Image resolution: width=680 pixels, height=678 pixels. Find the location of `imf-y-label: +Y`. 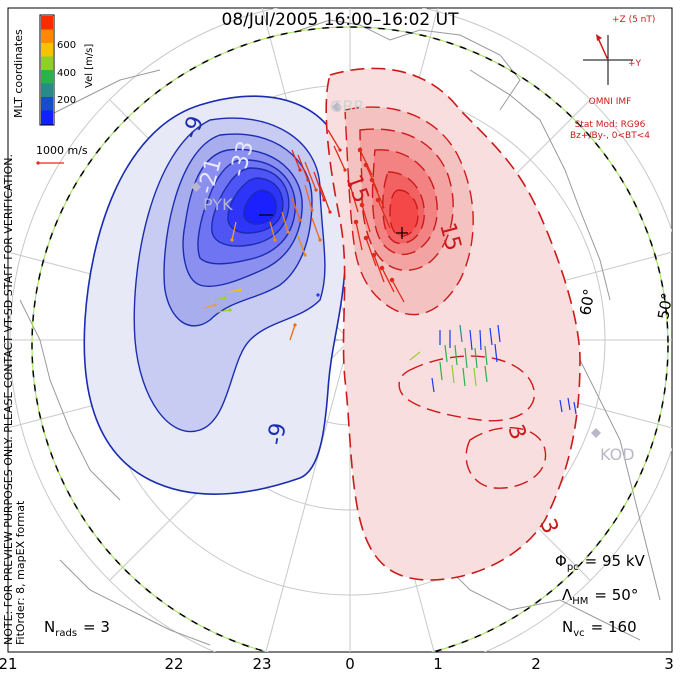

imf-y-label: +Y is located at coordinates (635, 64).